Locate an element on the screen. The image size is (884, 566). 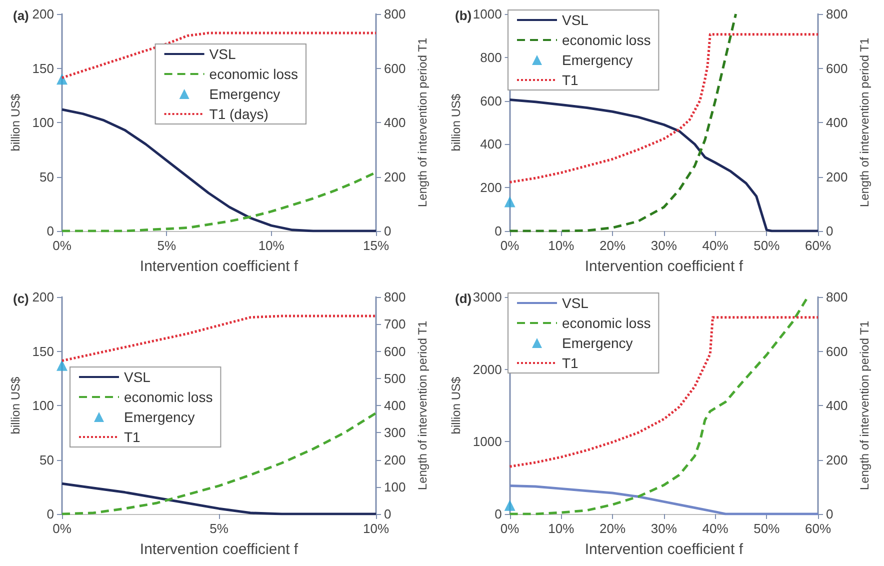
y-tick-label: 600 is located at coordinates (491, 100).